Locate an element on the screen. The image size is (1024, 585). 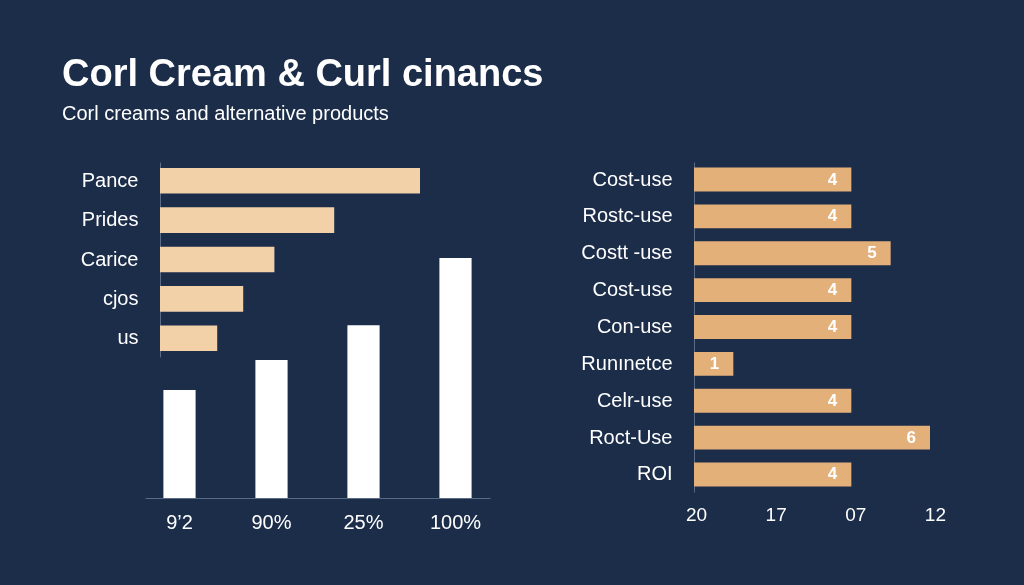
y-tick-label: Celr-use is located at coordinates (634, 399).